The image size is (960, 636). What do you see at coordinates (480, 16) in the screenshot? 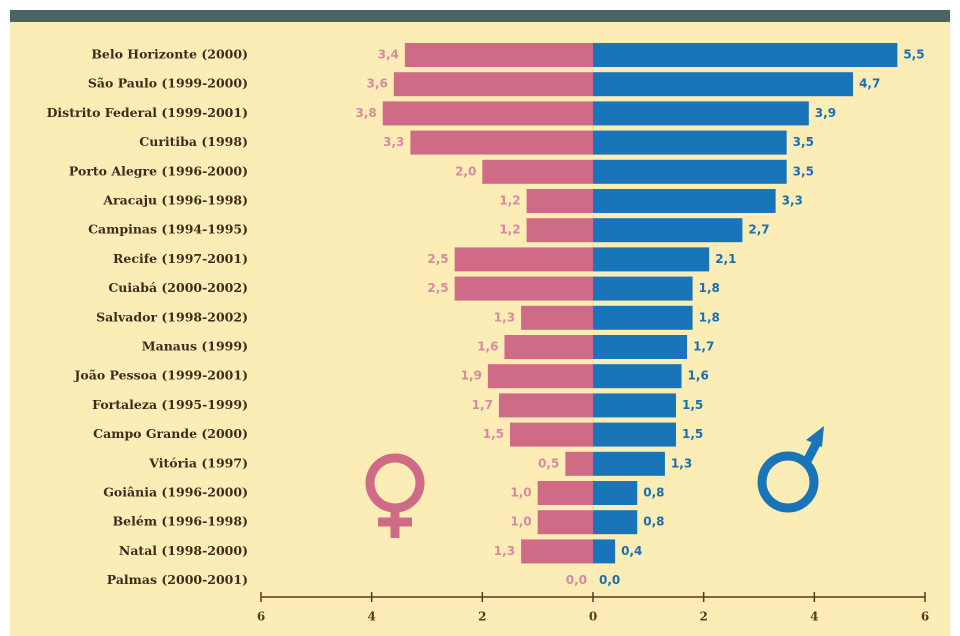
I see `top-band` at bounding box center [480, 16].